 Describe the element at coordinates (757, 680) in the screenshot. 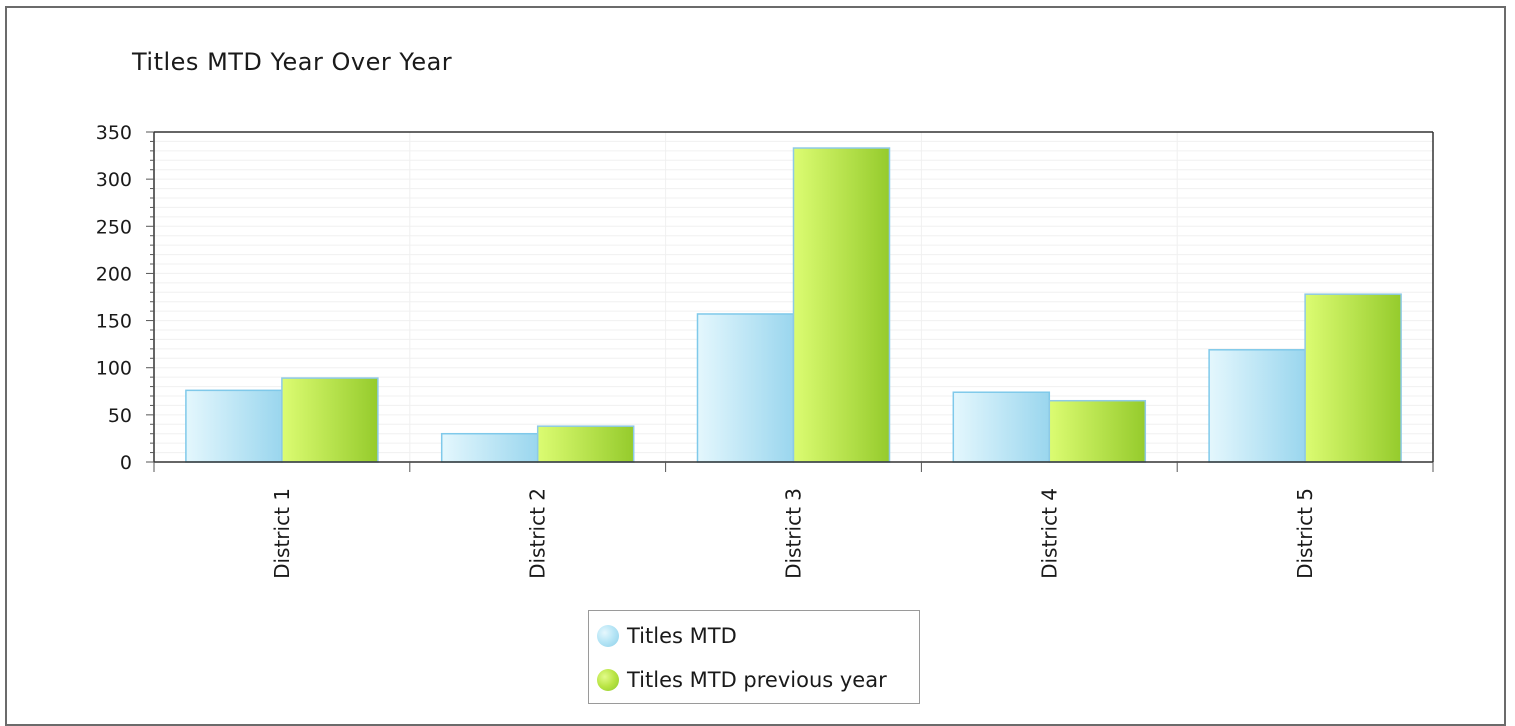

I see `legend-label-series-2: Titles MTD previous year` at that location.